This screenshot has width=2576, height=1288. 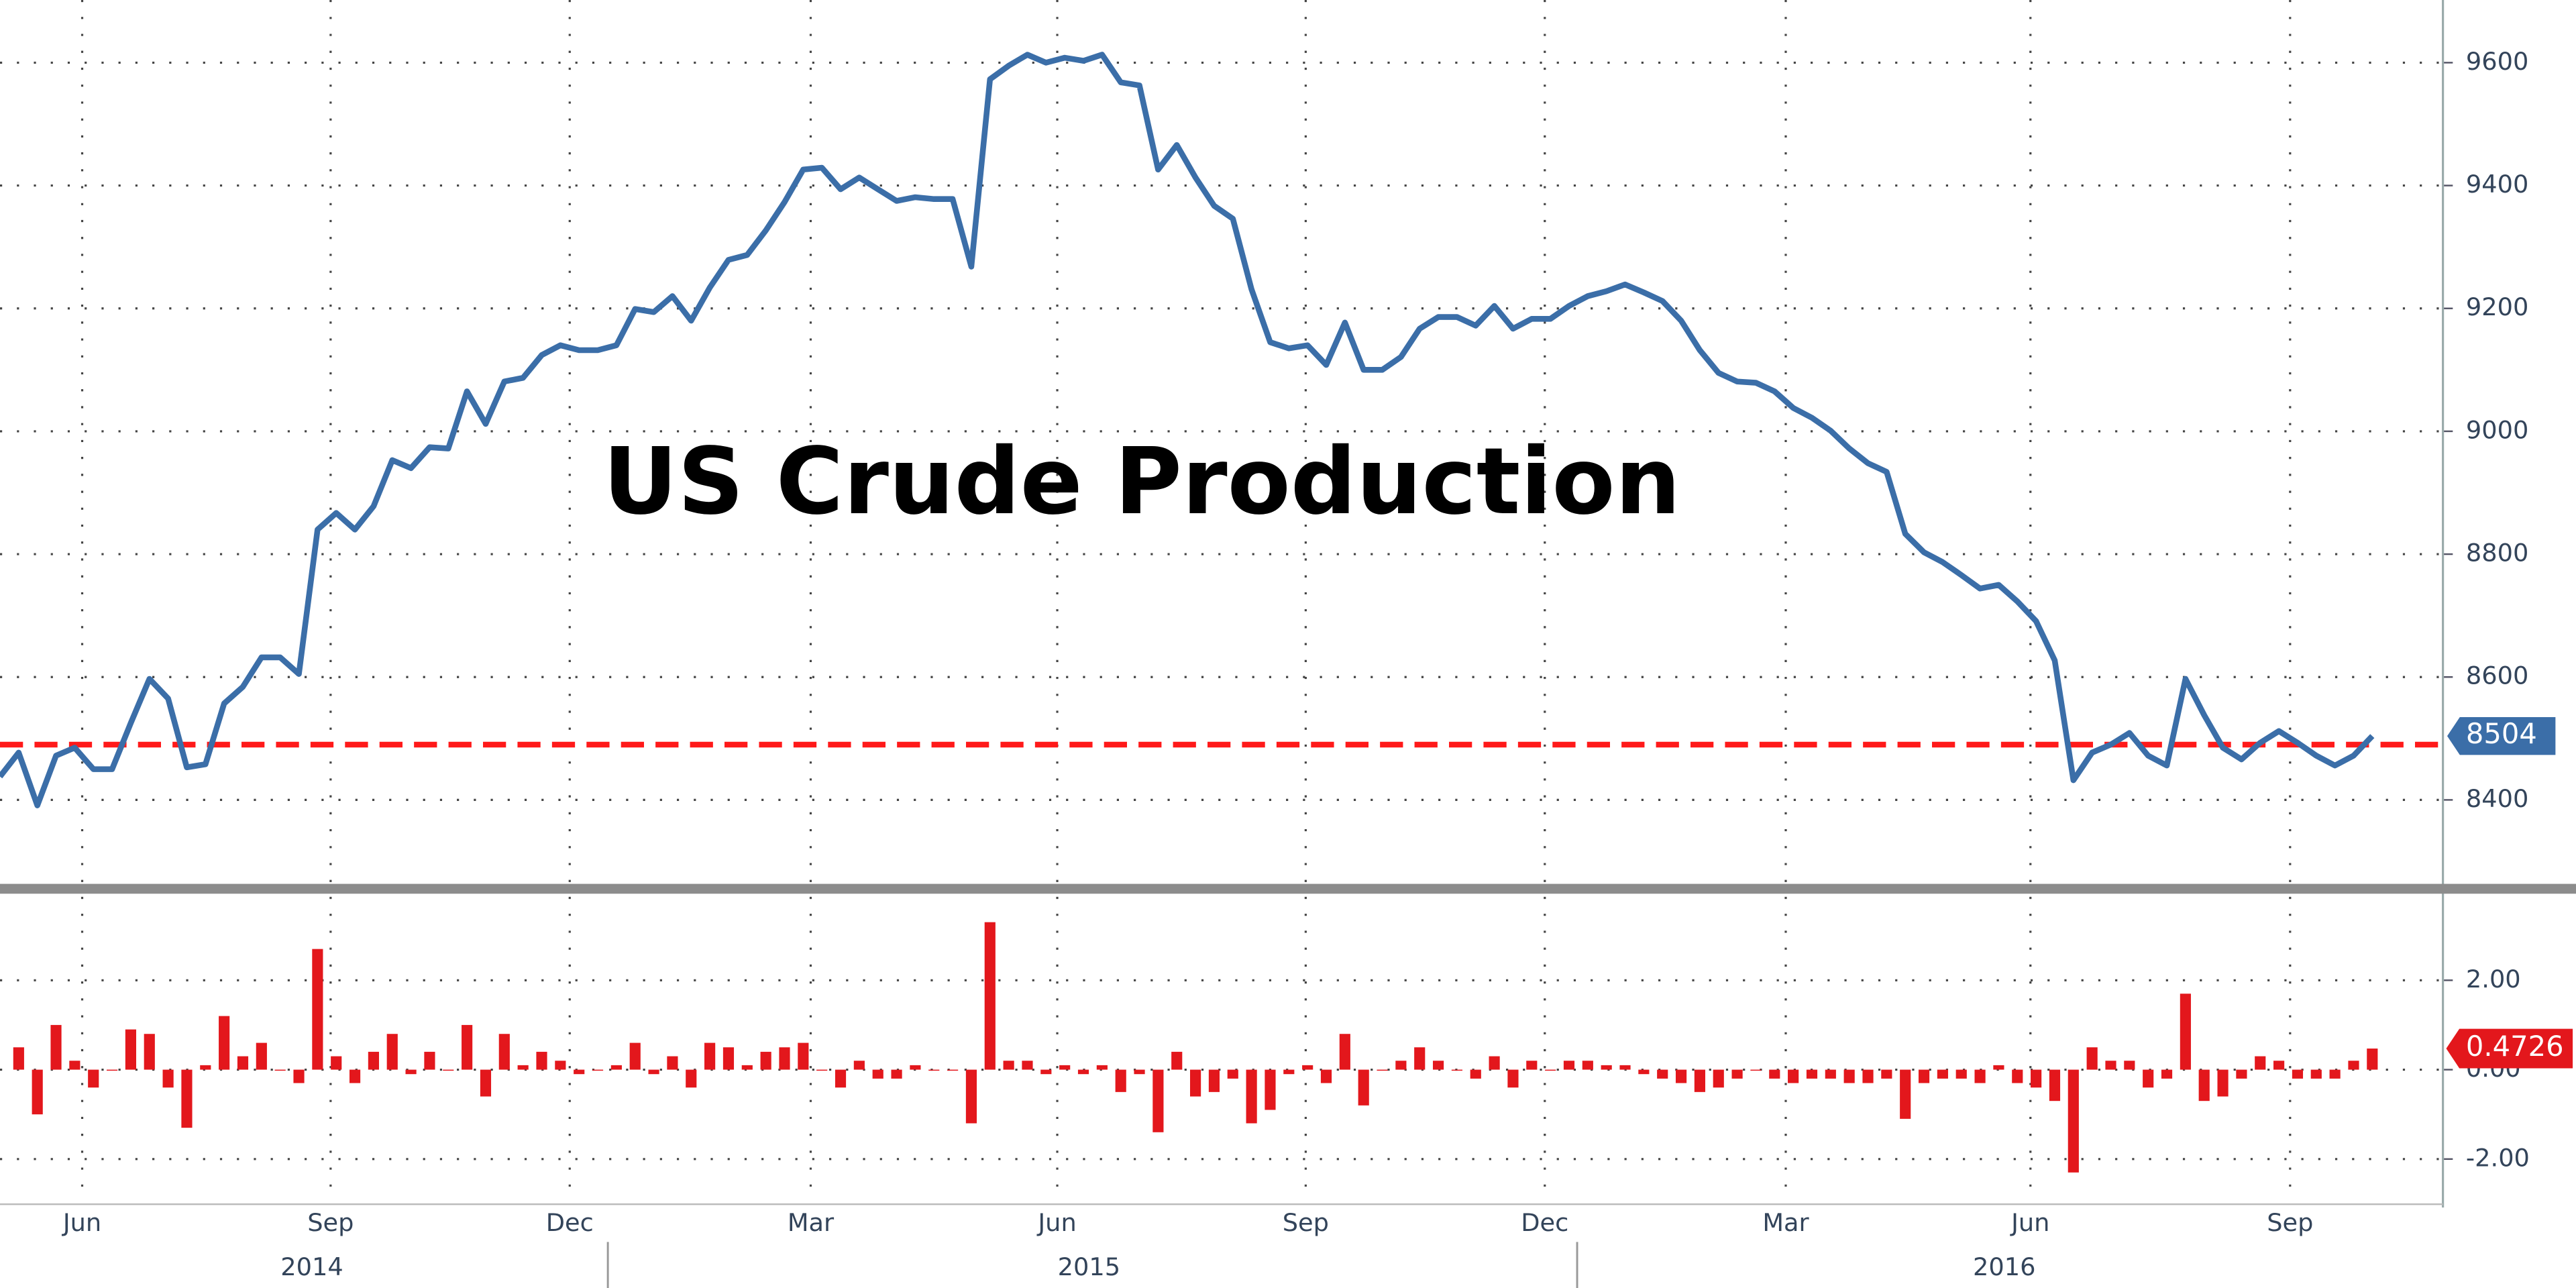 I want to click on y-tick-label: 9400, so click(x=2497, y=184).